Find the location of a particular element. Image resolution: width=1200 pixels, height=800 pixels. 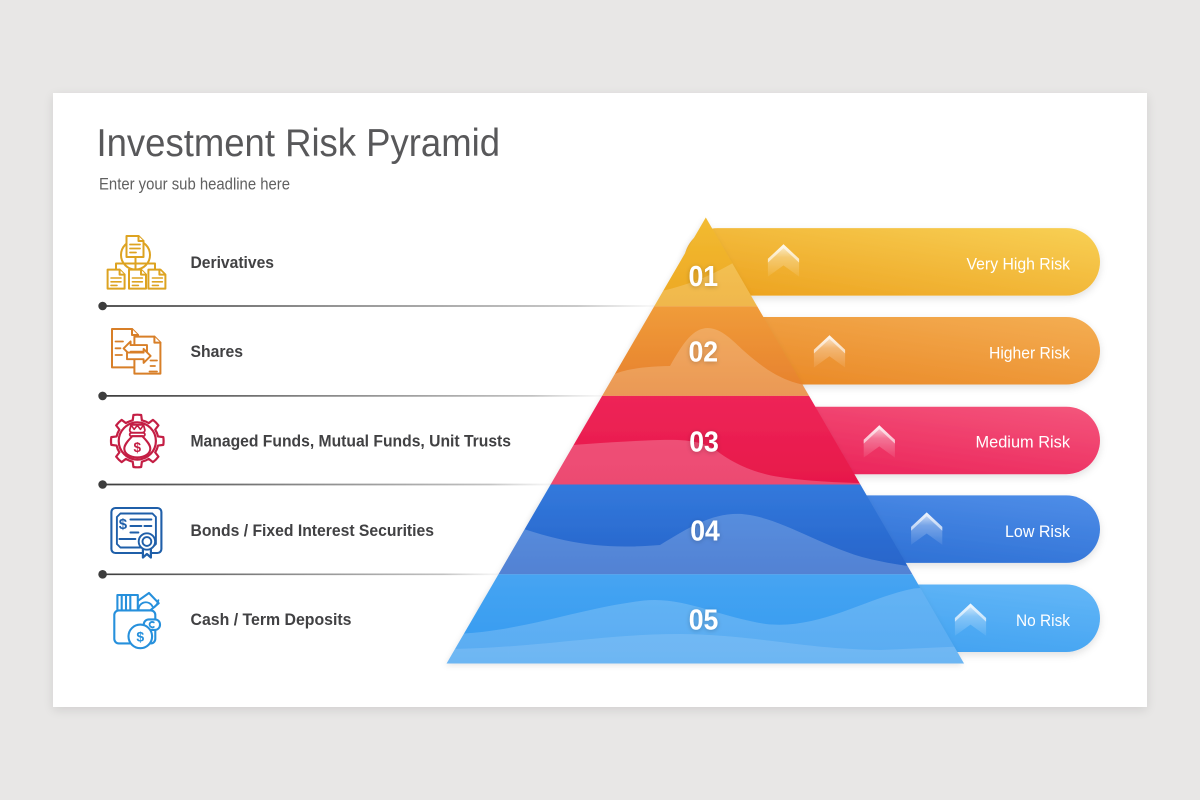

svg-text: Investment Risk Pyramid is located at coordinates (299, 143).